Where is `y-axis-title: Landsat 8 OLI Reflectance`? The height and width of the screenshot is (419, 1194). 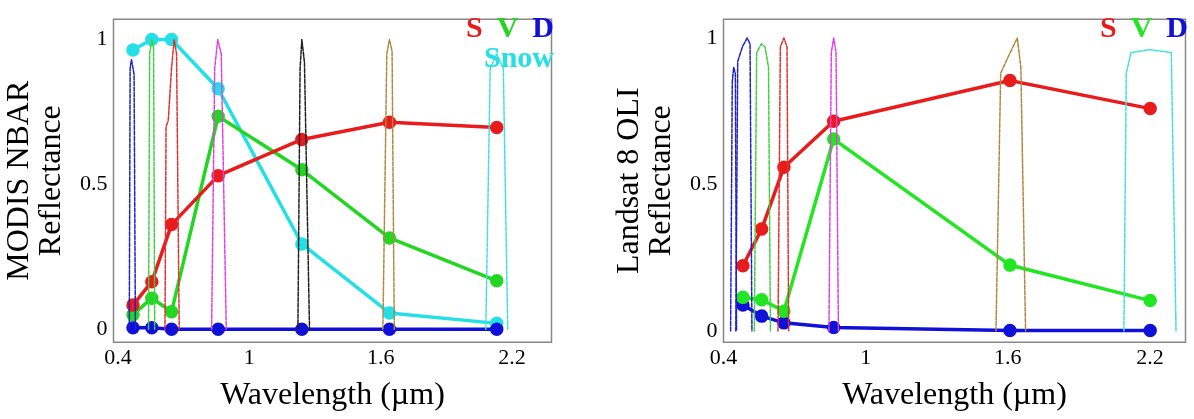
y-axis-title: Landsat 8 OLI Reflectance is located at coordinates (643, 180).